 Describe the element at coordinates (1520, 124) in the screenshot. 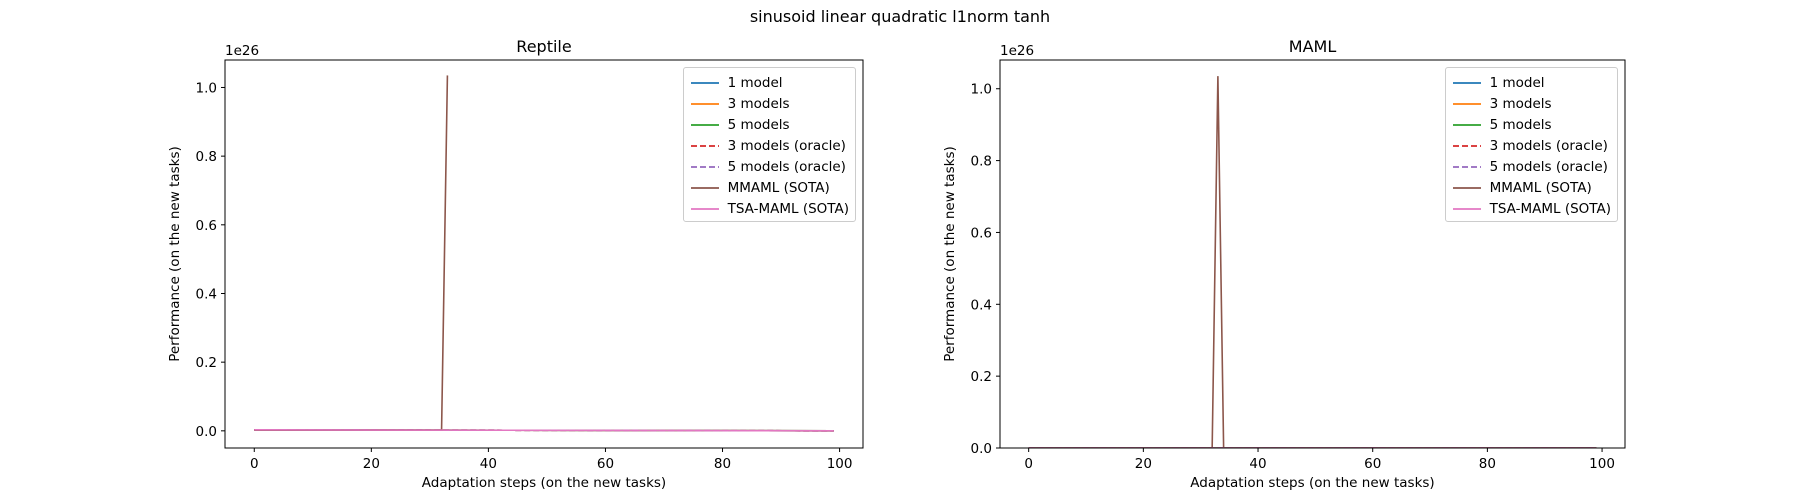

I see `maml-legend-label-2: 5 models` at that location.